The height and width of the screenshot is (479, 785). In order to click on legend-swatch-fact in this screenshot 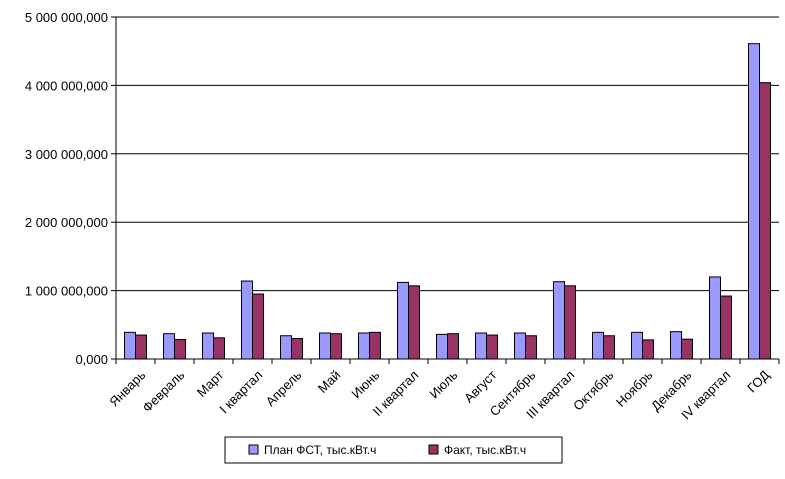, I will do `click(433, 449)`.